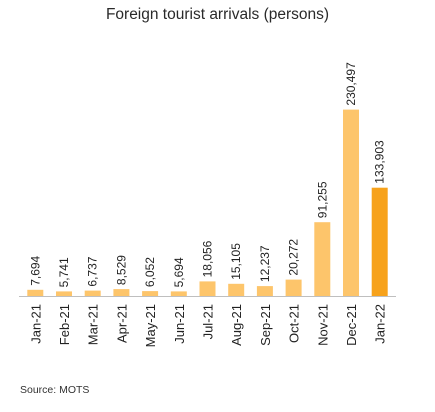 Image resolution: width=435 pixels, height=412 pixels. Describe the element at coordinates (265, 325) in the screenshot. I see `category-label: Sep-21` at that location.